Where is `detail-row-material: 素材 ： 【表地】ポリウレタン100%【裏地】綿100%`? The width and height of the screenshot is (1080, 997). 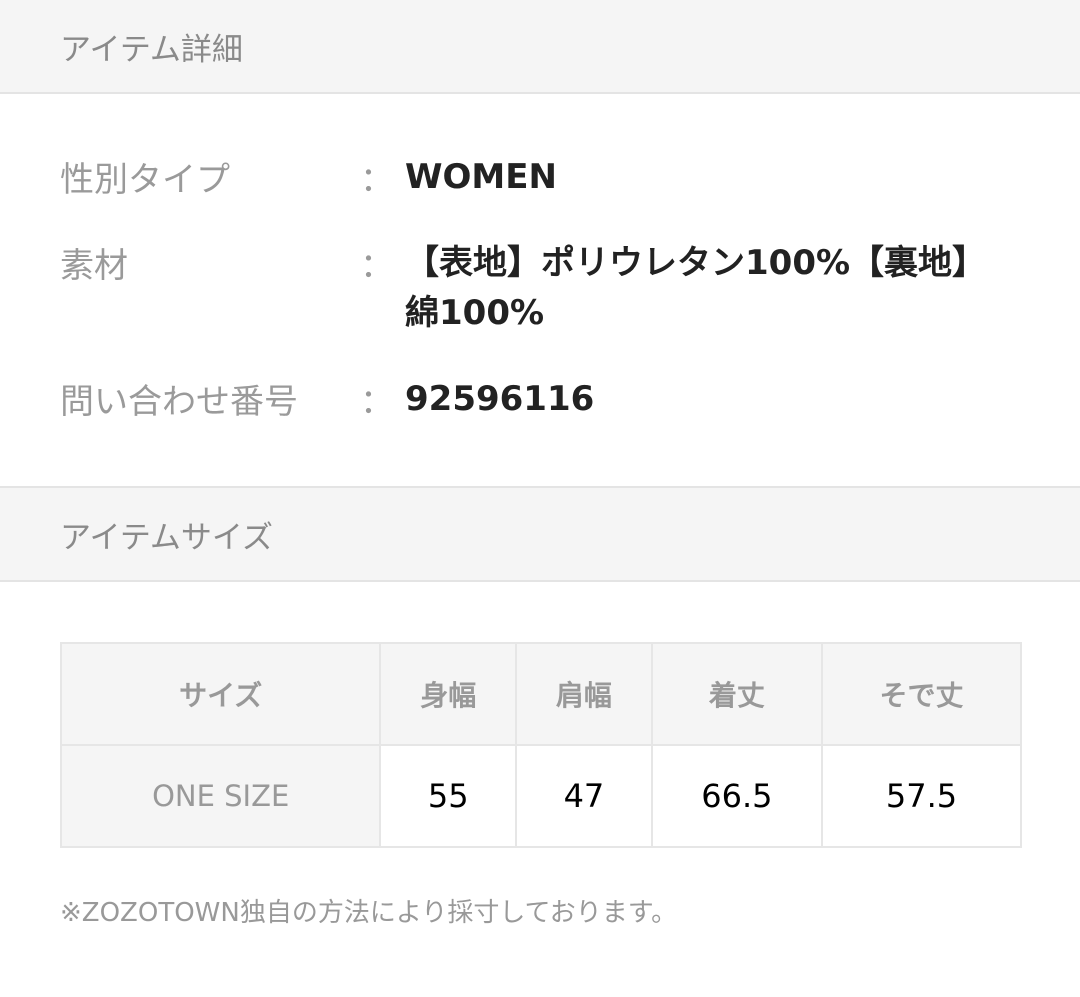
detail-row-material: 素材 ： 【表地】ポリウレタン100%【裏地】綿100% is located at coordinates (517, 288).